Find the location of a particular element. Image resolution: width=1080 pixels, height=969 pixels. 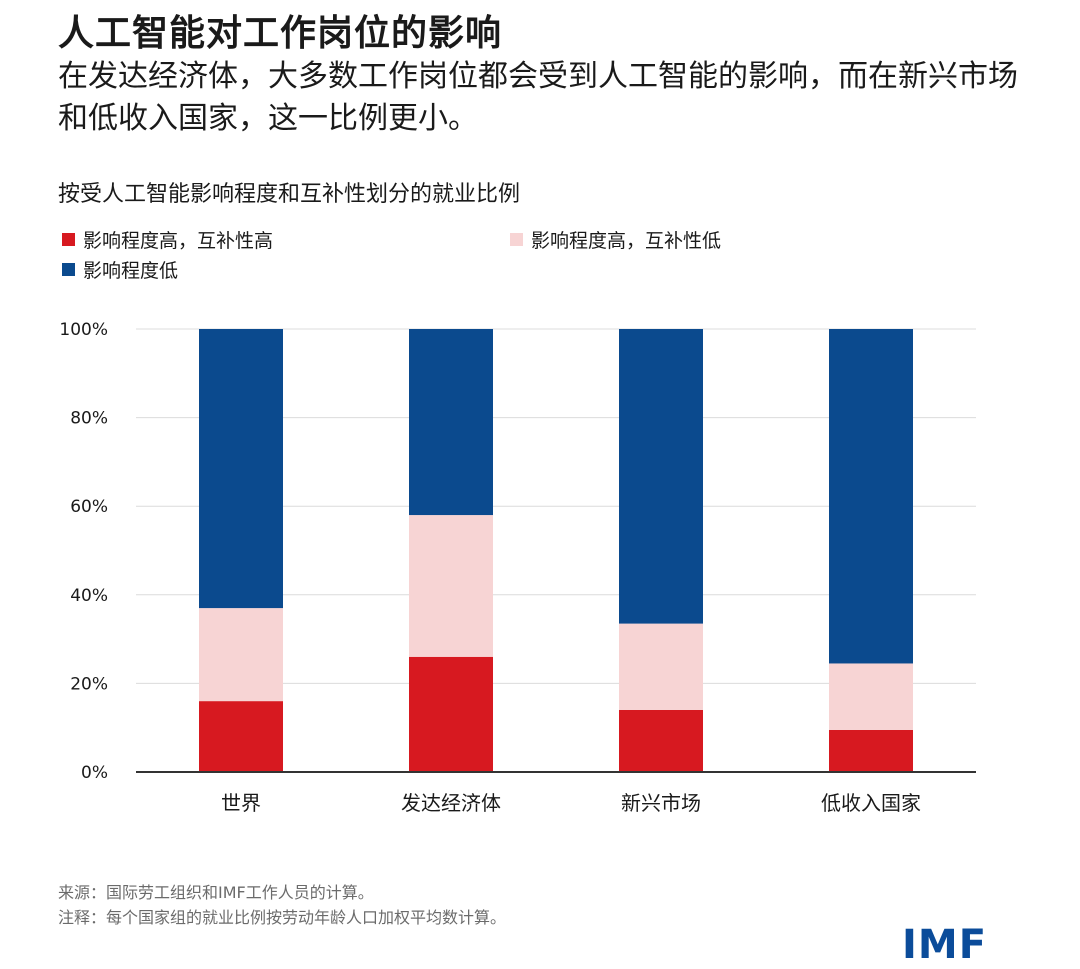

legend-swatch-high-high is located at coordinates (68, 239).